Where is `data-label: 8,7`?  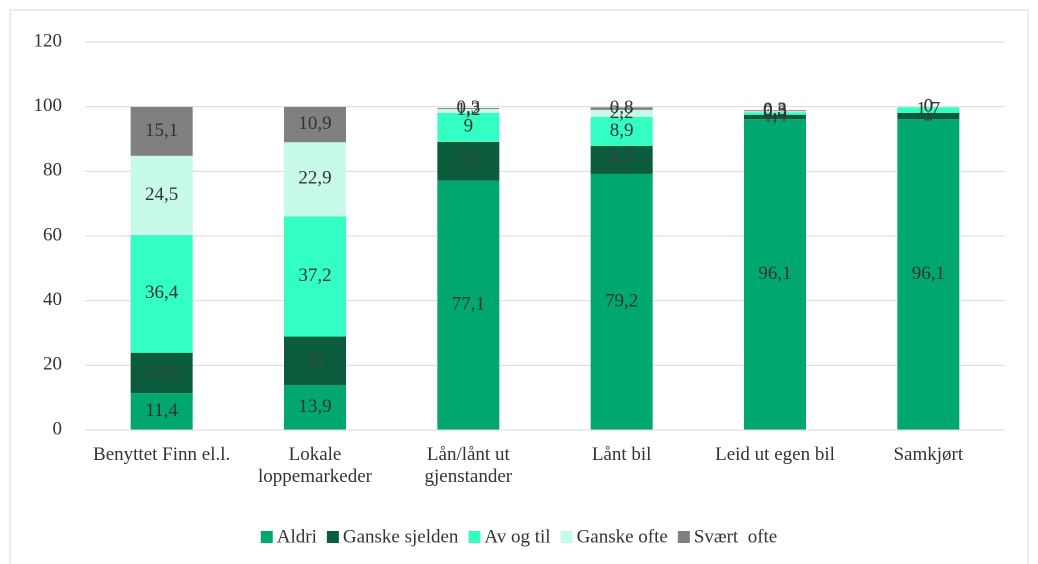 data-label: 8,7 is located at coordinates (622, 158).